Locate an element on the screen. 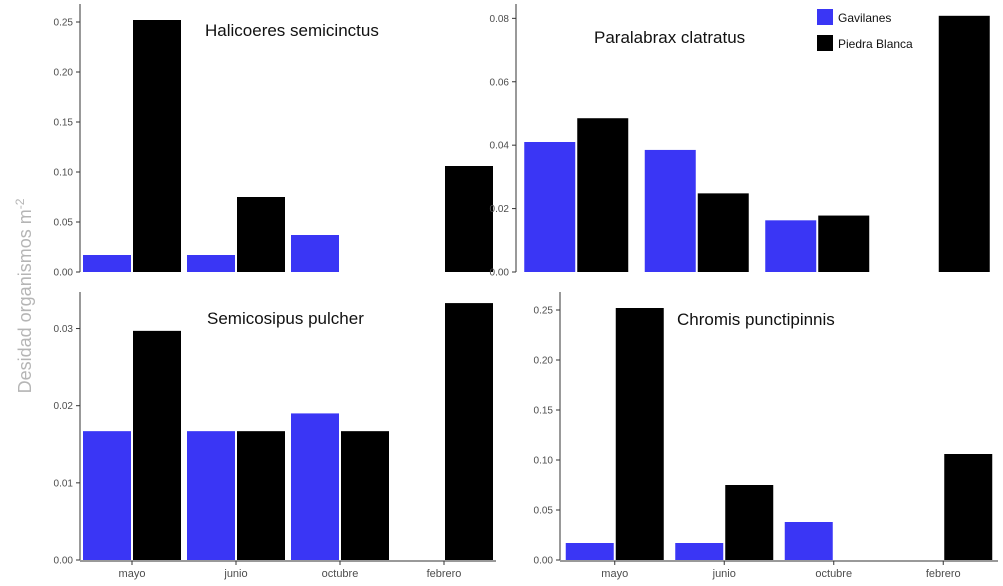 The height and width of the screenshot is (586, 1003). legend-label-piedra-blanca: Piedra Blanca is located at coordinates (875, 44).